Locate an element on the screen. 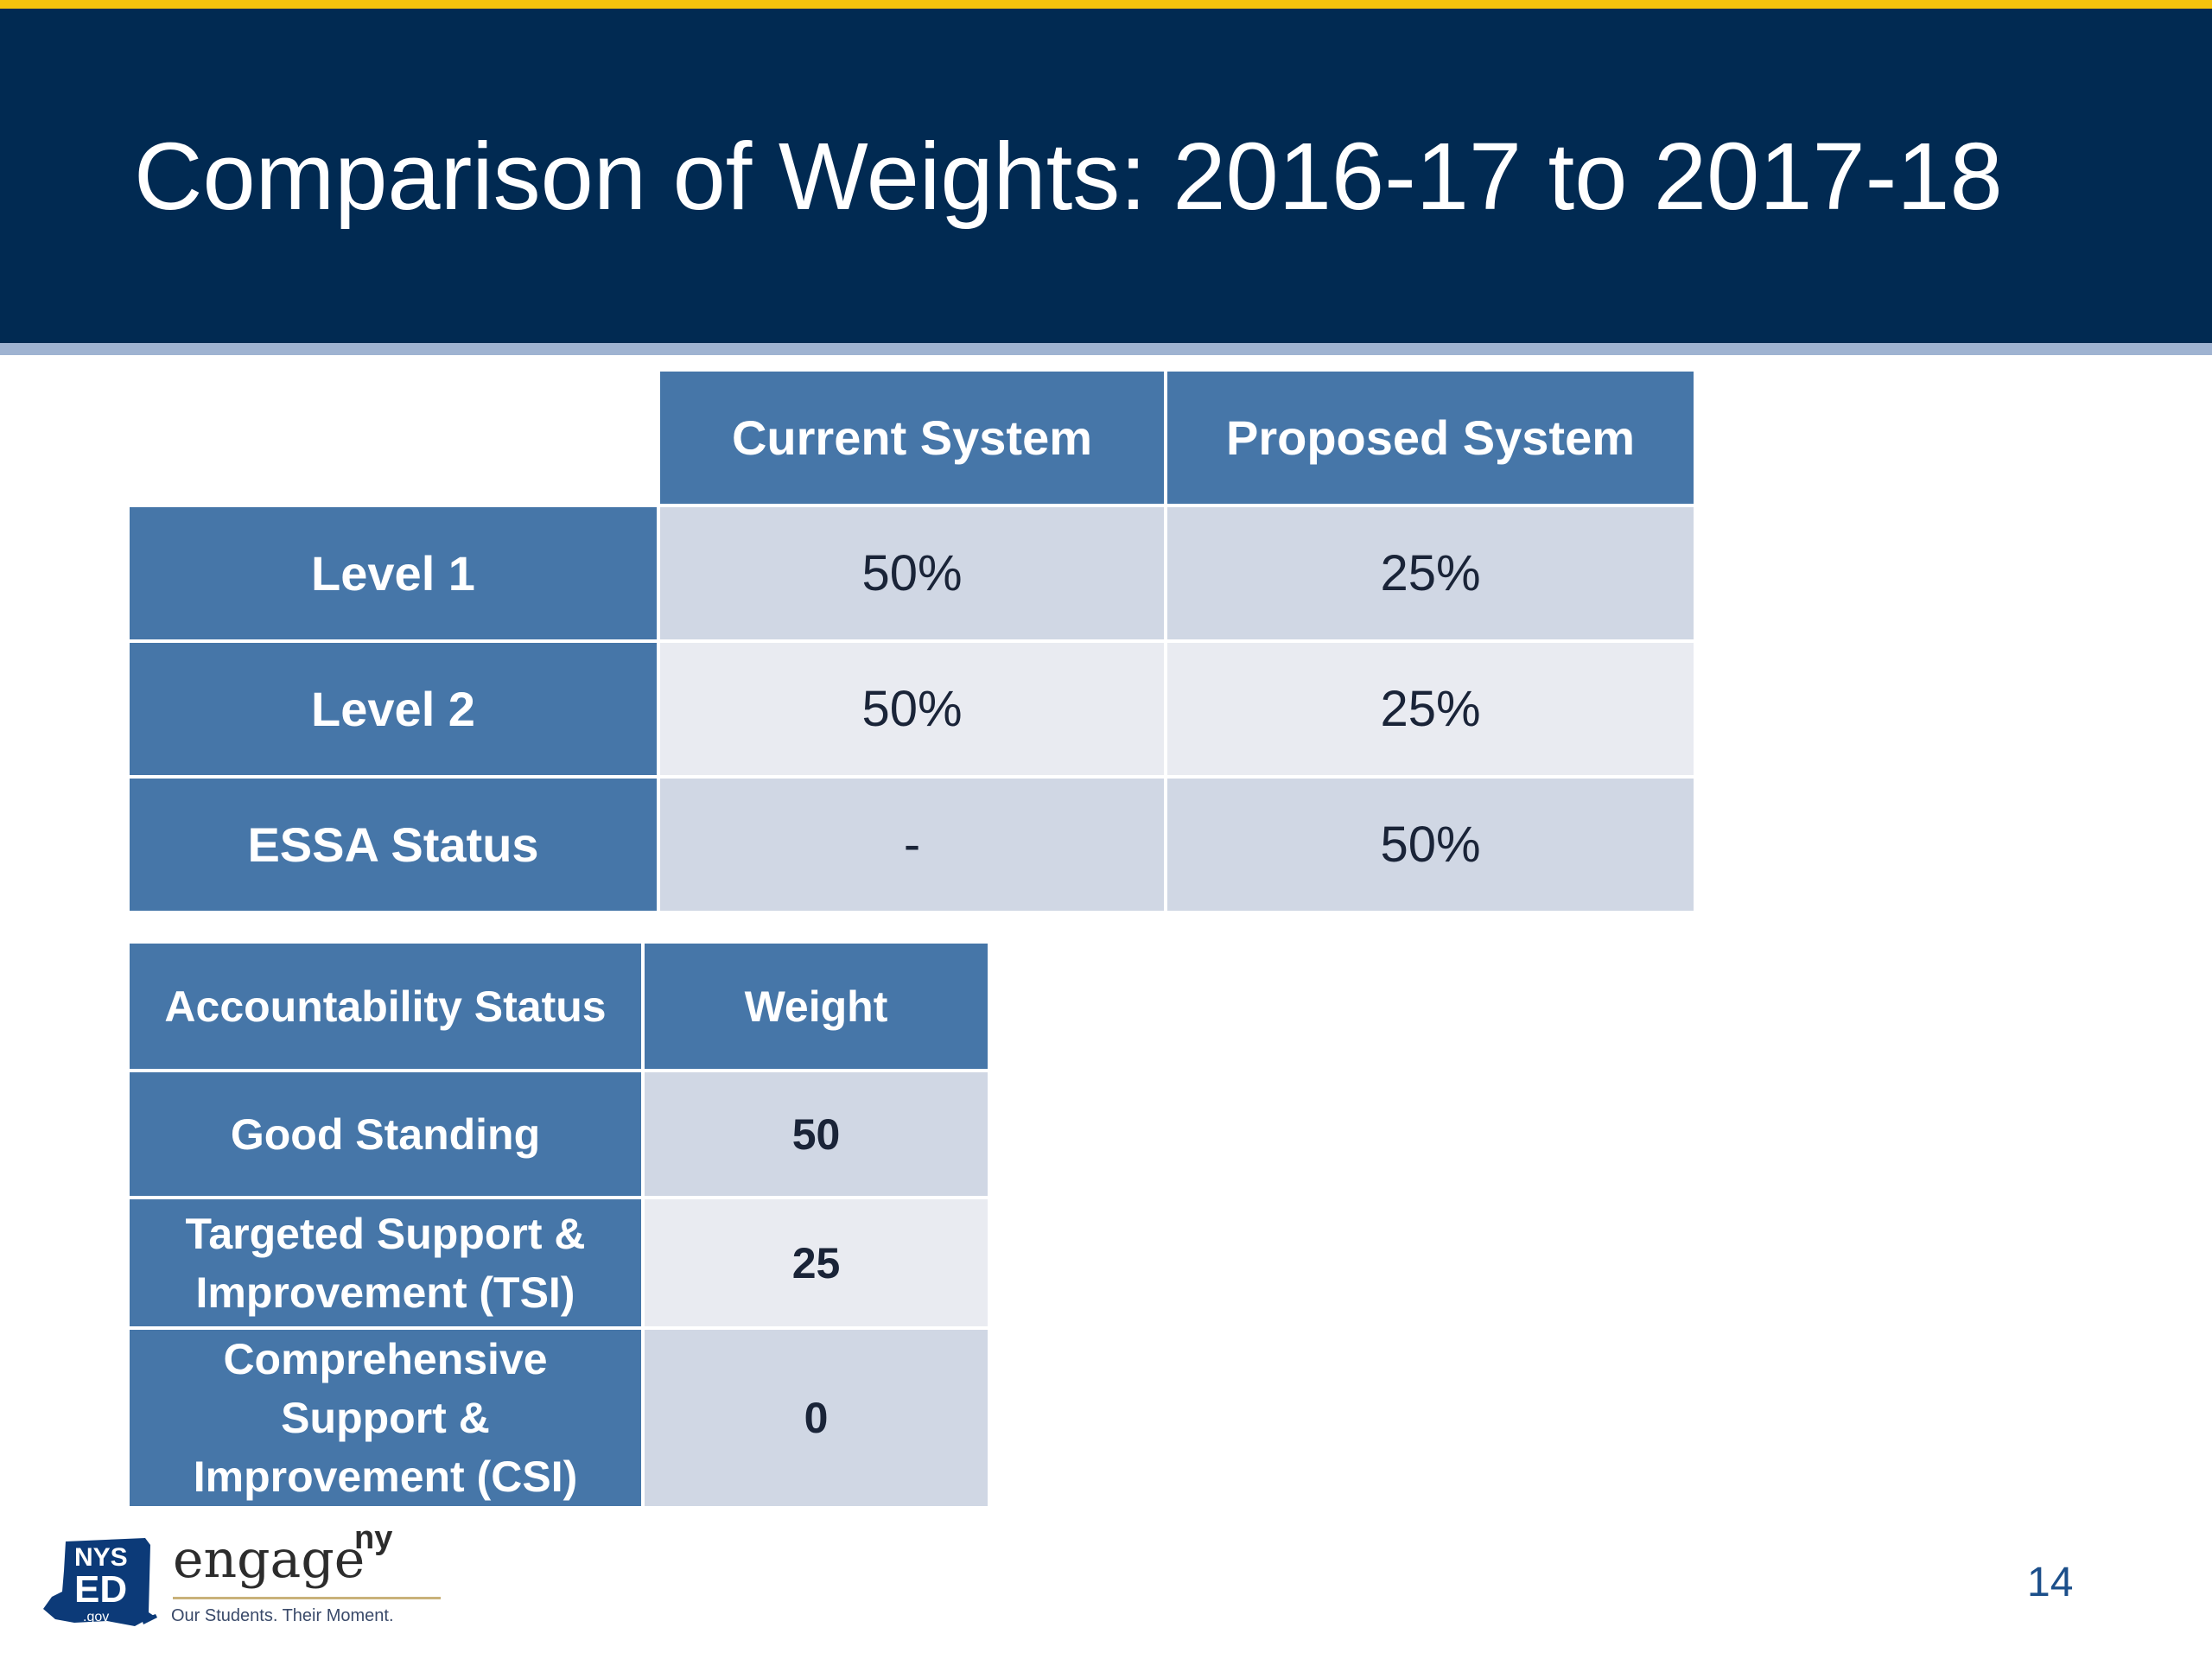  table-corner-blank is located at coordinates (393, 438).